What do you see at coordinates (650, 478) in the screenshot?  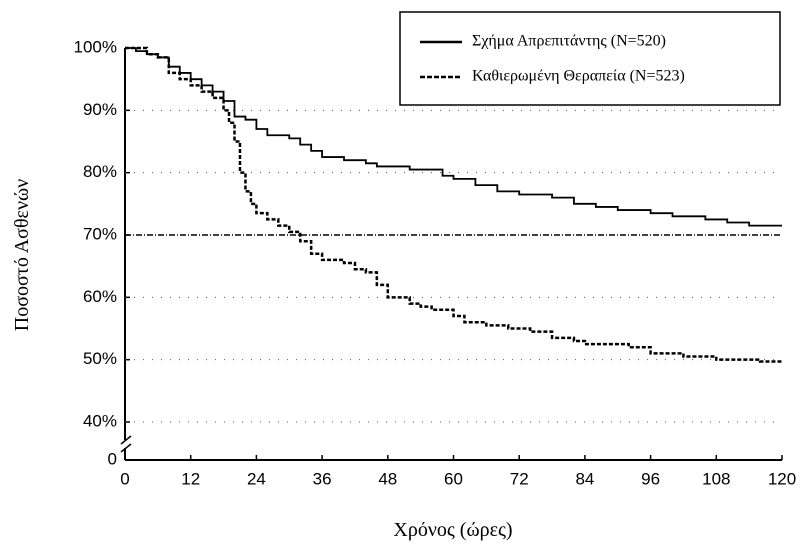 I see `x-tick-label: 96` at bounding box center [650, 478].